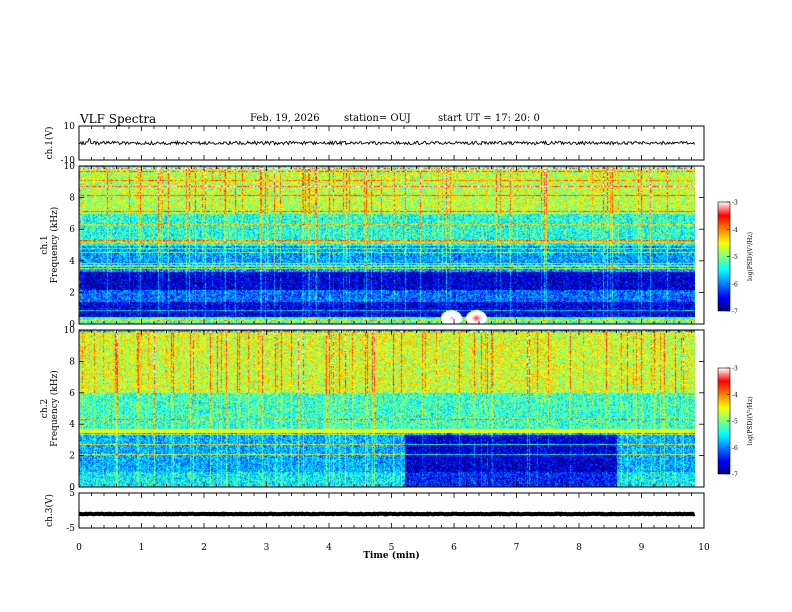  Describe the element at coordinates (79, 548) in the screenshot. I see `x-tick-label: 0` at that location.